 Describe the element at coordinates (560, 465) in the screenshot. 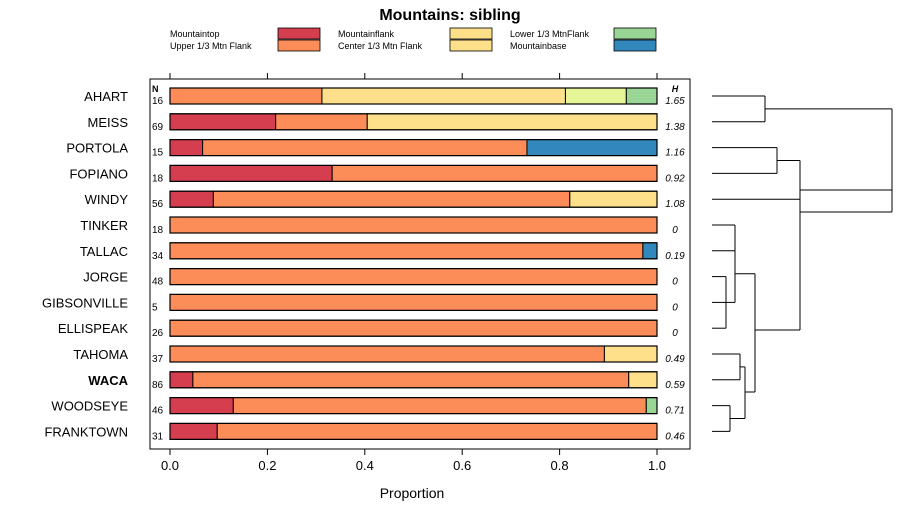

I see `x-tick-label: 0.8` at that location.